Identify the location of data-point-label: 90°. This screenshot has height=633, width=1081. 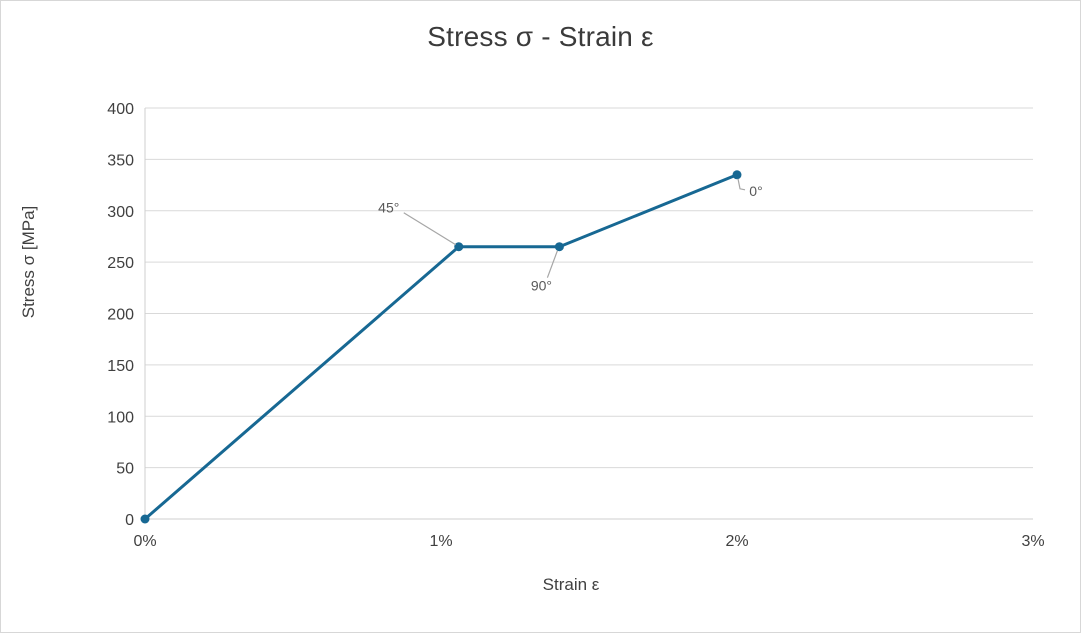
(541, 286).